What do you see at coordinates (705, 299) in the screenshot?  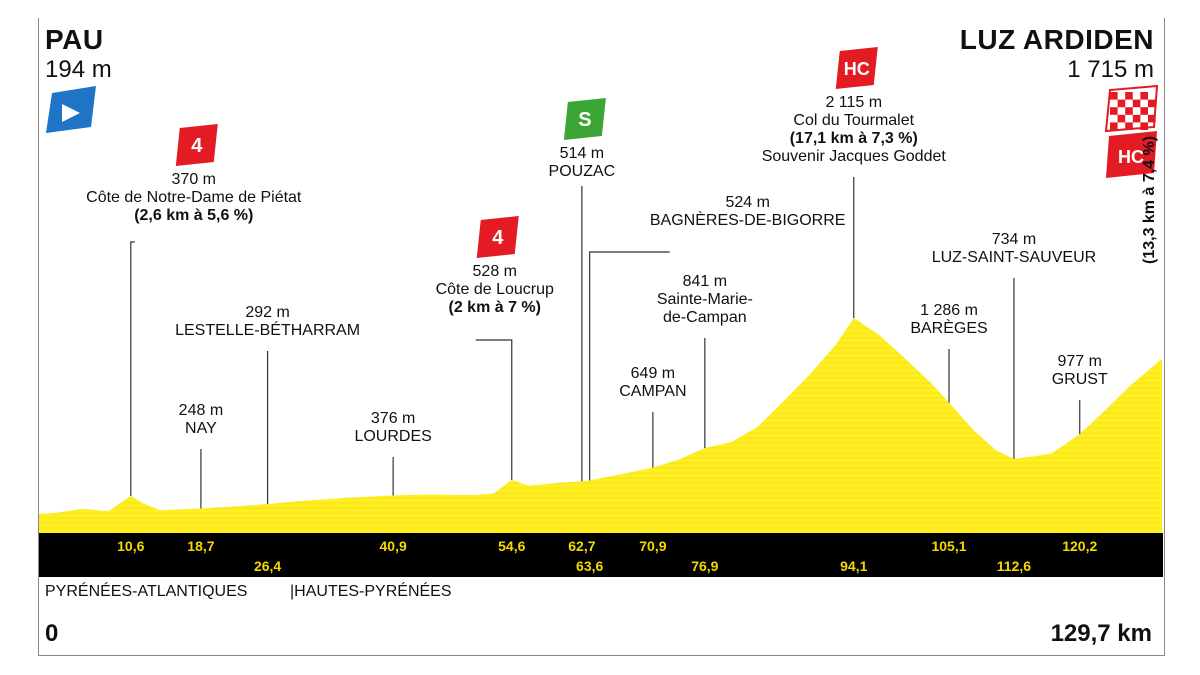 I see `waypoint-name: Sainte-Marie-` at bounding box center [705, 299].